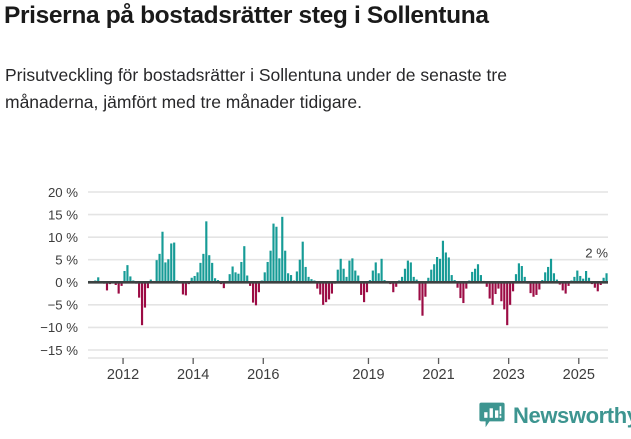  I want to click on svg-text: 2019, so click(368, 375).